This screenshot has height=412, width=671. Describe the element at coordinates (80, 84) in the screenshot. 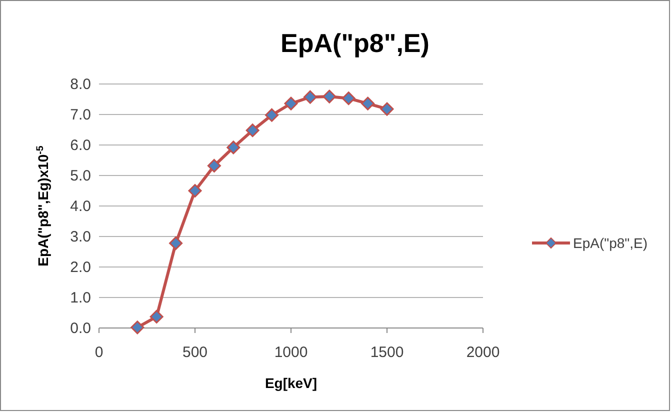

I see `y-tick-label: 8.0` at that location.